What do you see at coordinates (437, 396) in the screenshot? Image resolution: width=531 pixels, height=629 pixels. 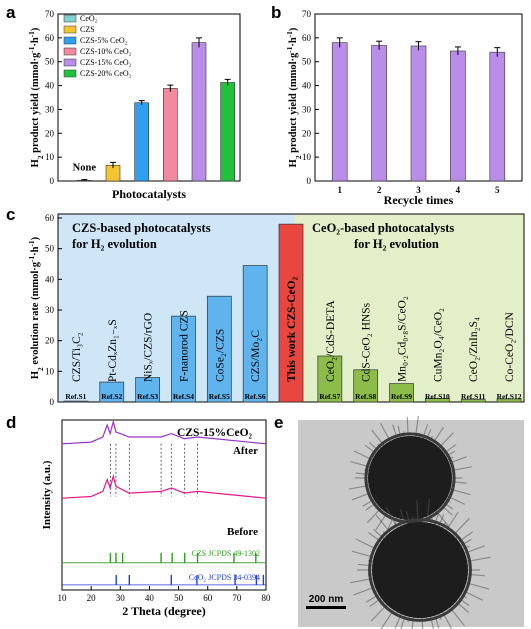 I see `ref-label: Ref.S10` at bounding box center [437, 396].